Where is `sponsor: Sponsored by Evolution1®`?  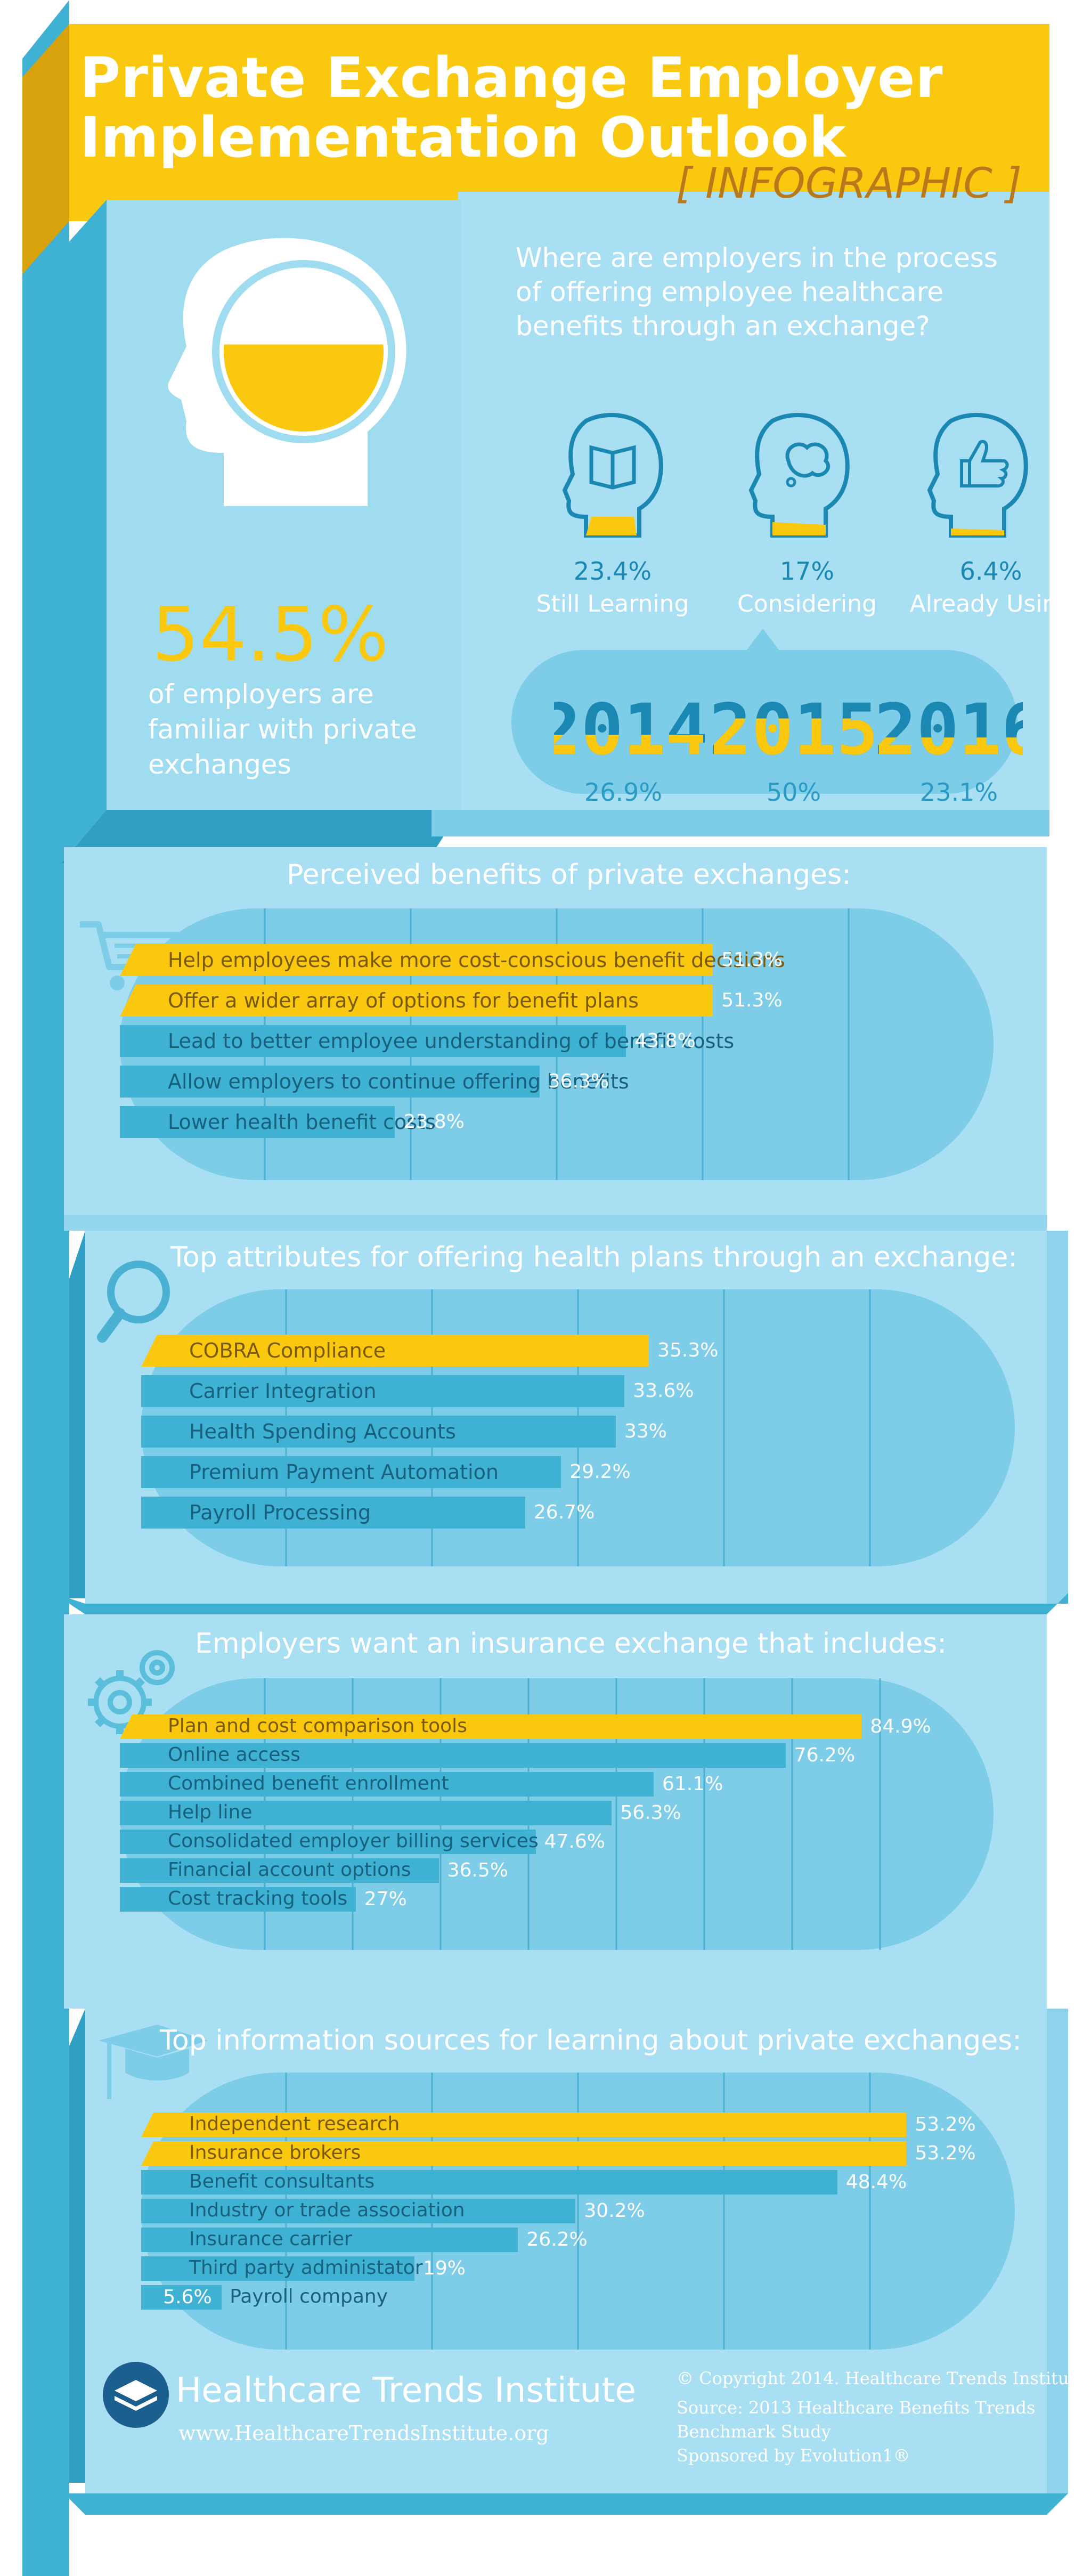
sponsor: Sponsored by Evolution1® is located at coordinates (793, 2455).